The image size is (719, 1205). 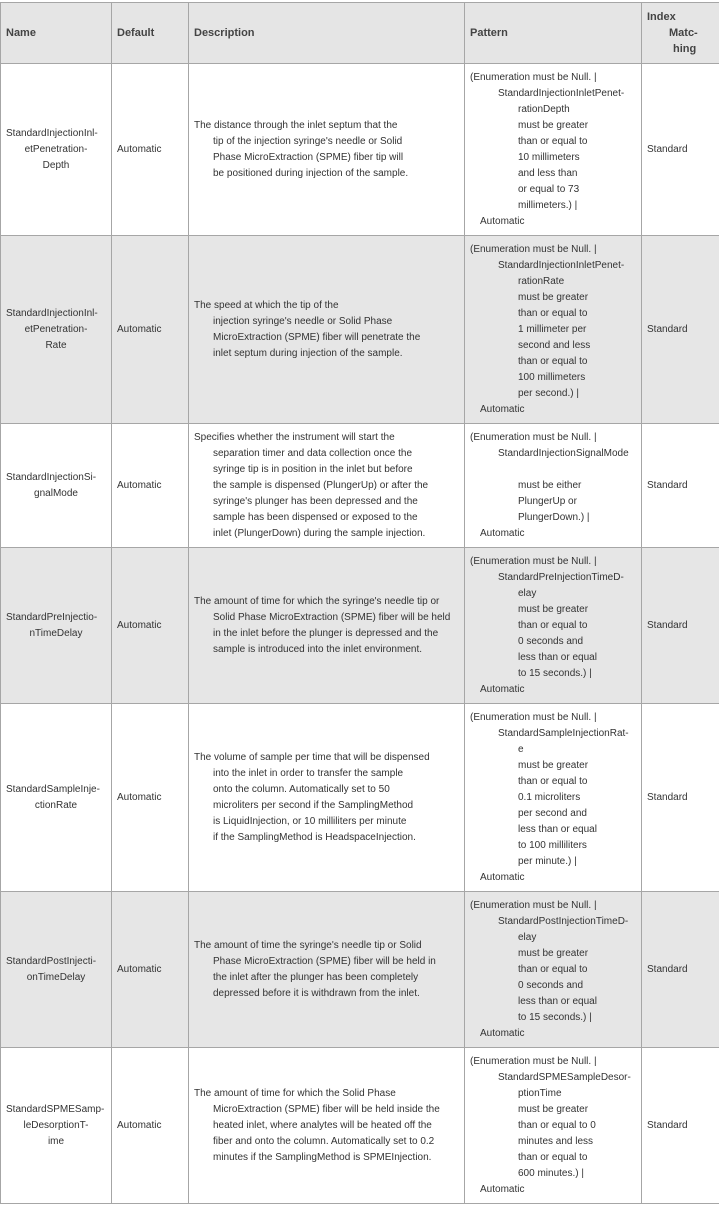 What do you see at coordinates (56, 633) in the screenshot?
I see `name-line: nTimeDelay` at bounding box center [56, 633].